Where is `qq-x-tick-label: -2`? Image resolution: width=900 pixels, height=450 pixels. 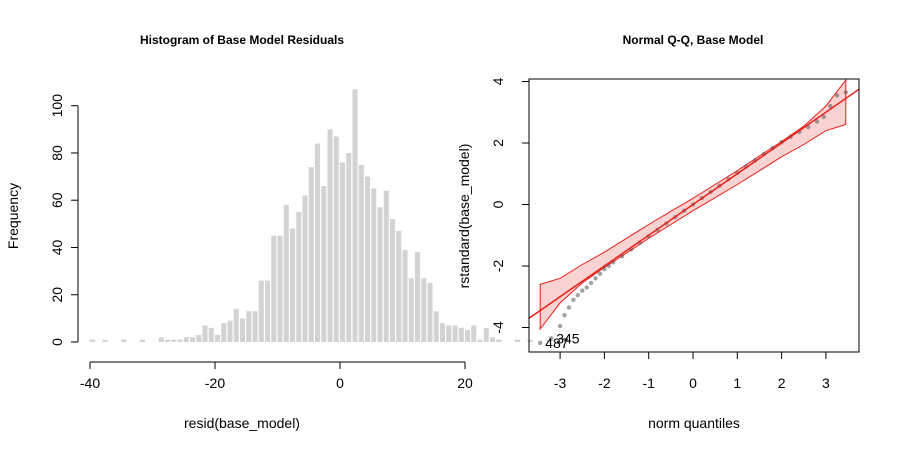
qq-x-tick-label: -2 is located at coordinates (604, 383).